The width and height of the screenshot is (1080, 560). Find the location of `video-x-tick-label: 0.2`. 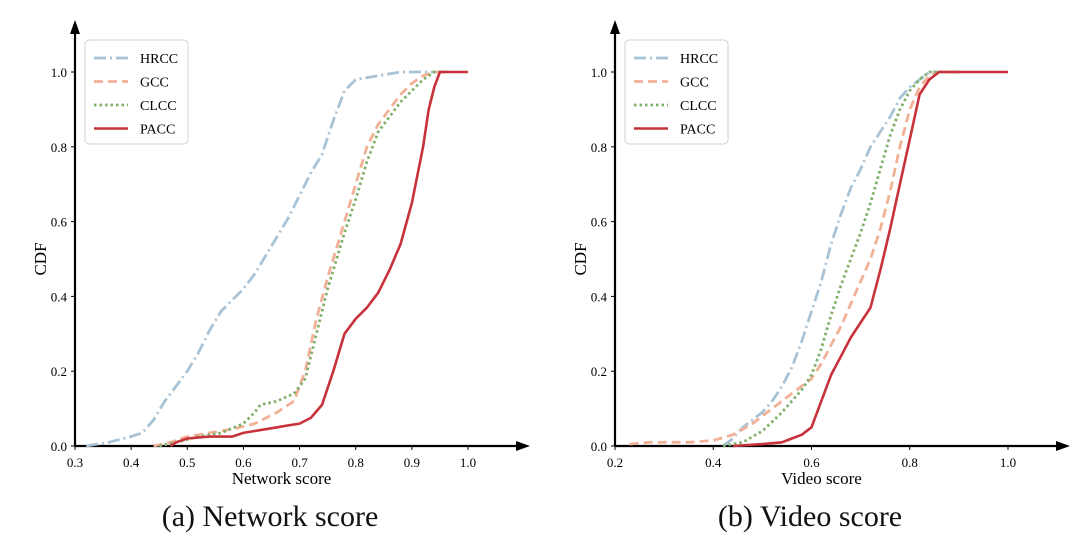

video-x-tick-label: 0.2 is located at coordinates (615, 462).